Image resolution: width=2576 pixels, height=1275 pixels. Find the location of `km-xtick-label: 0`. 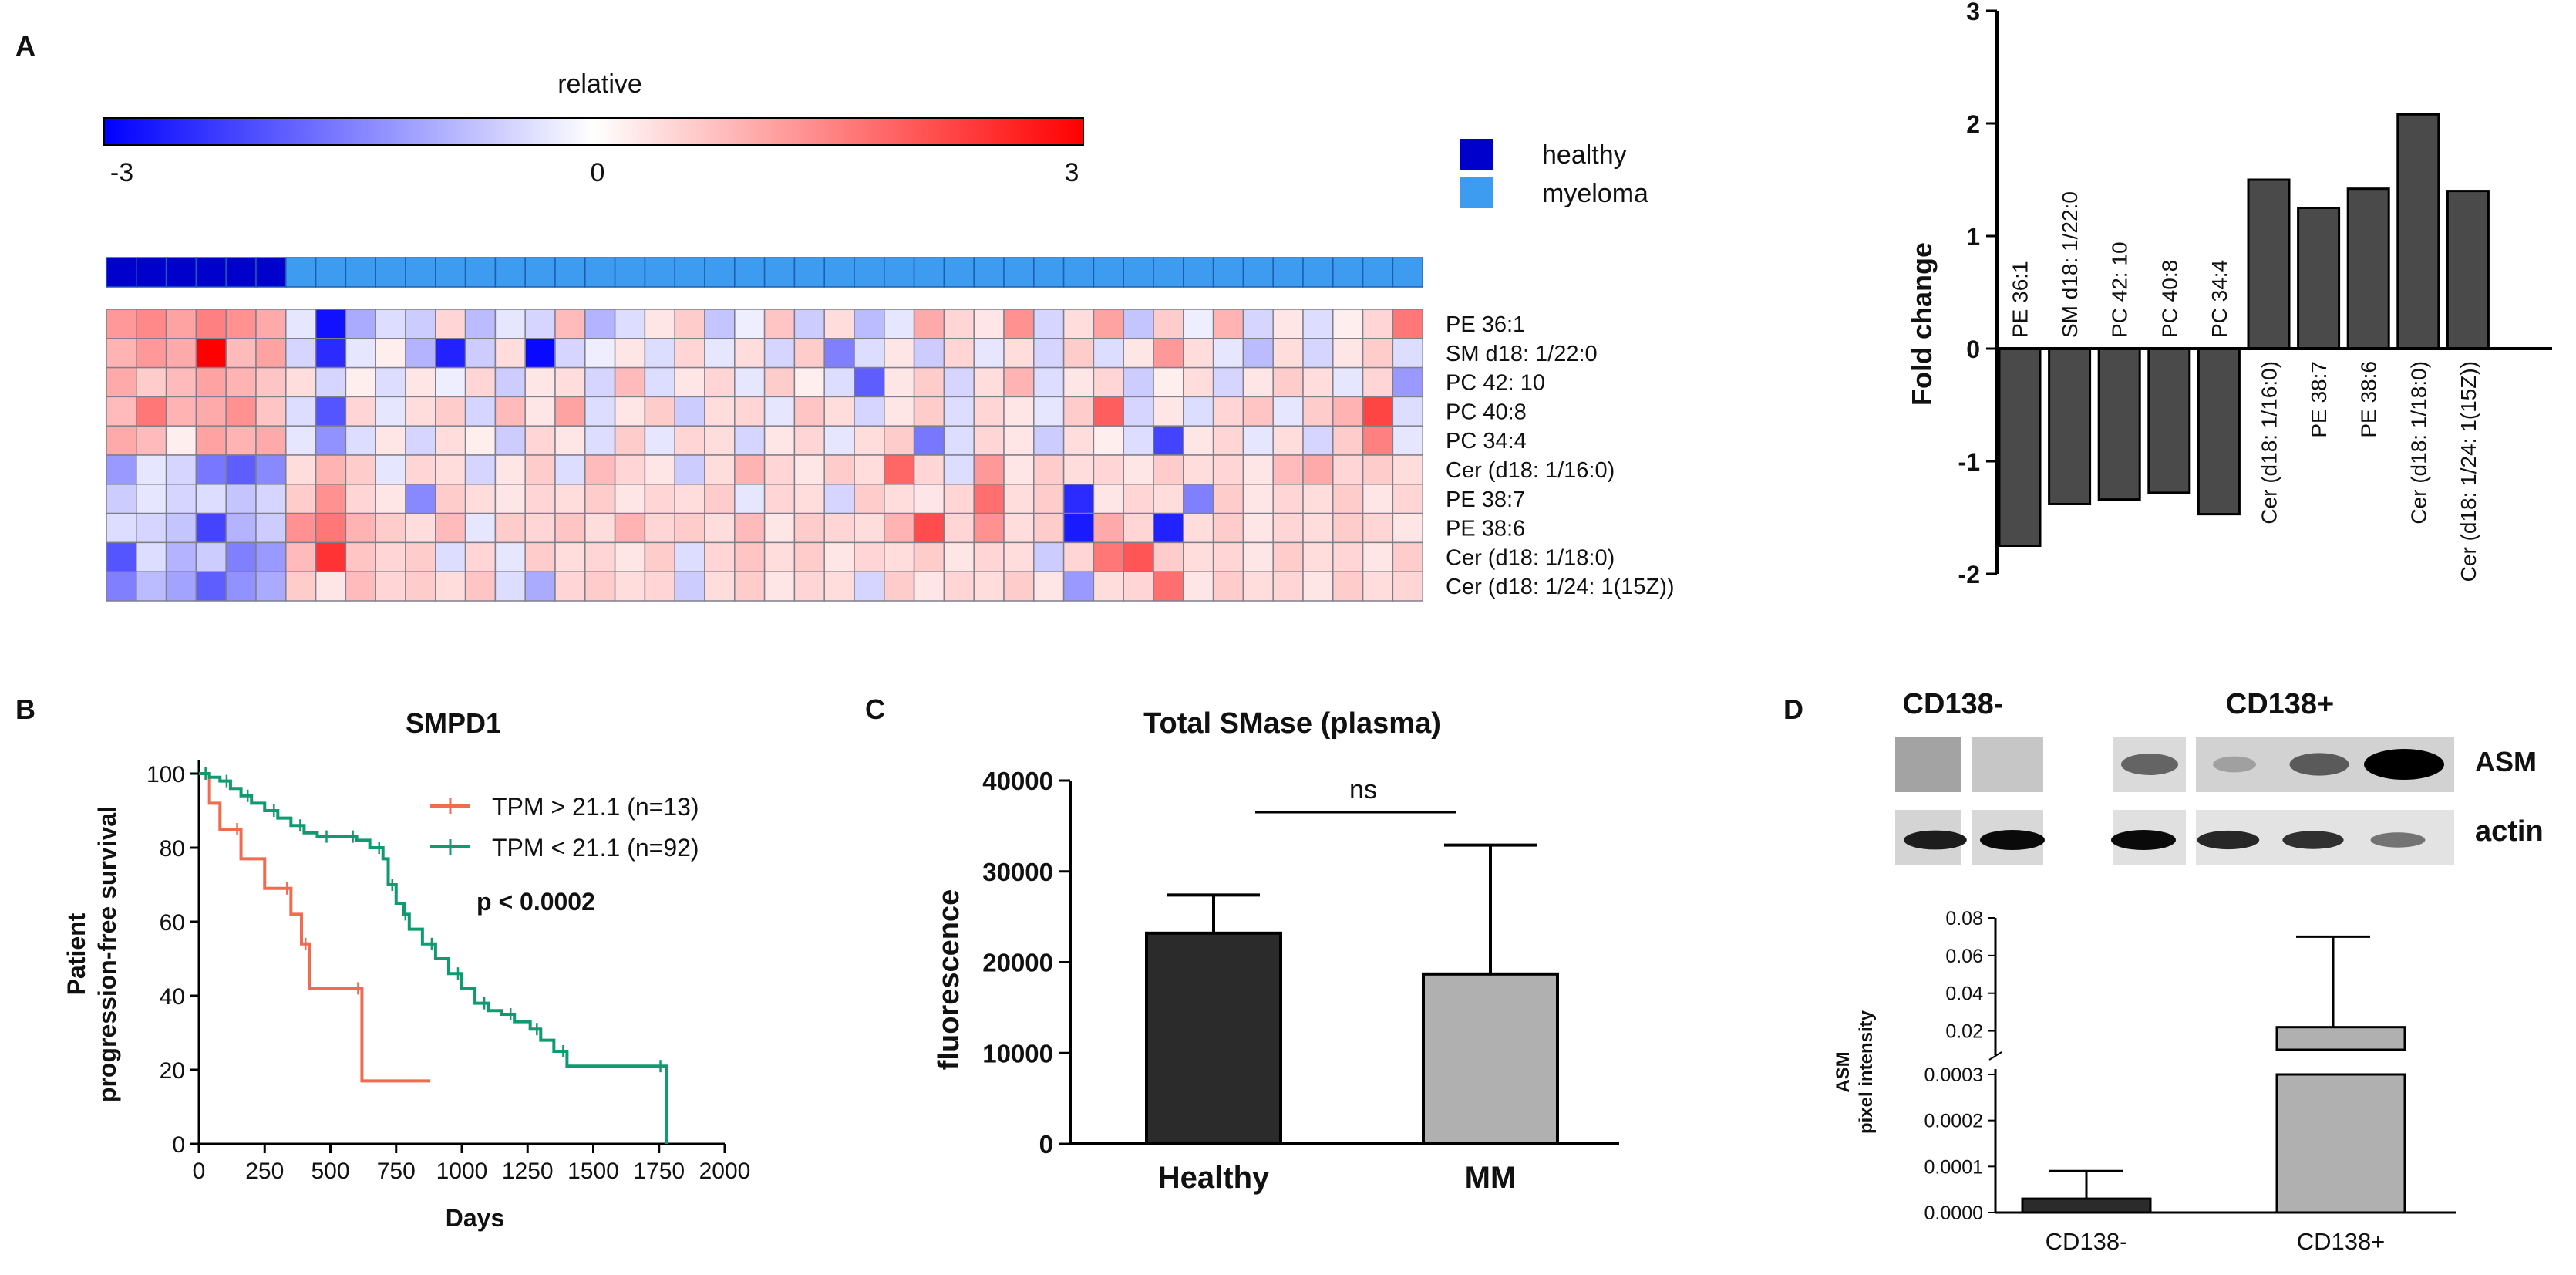

km-xtick-label: 0 is located at coordinates (200, 1171).